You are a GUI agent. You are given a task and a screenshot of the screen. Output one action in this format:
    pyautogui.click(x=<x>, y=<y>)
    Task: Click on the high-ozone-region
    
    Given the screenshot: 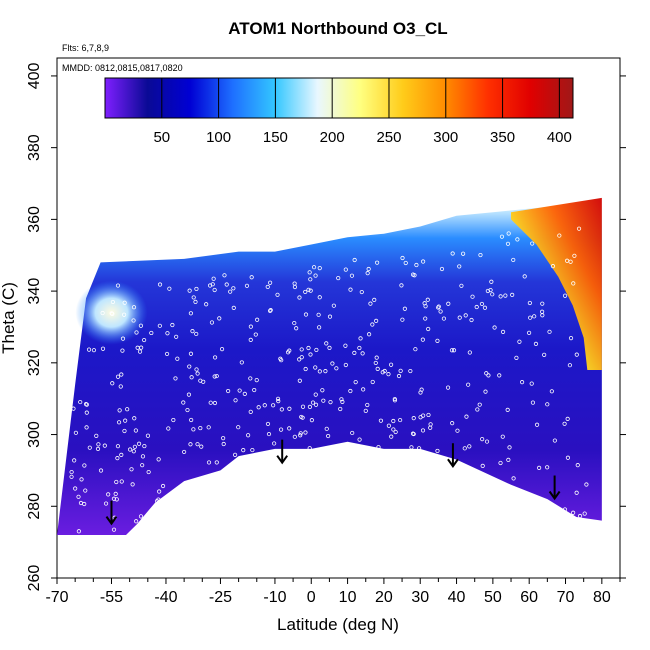 What is the action you would take?
    pyautogui.click(x=556, y=283)
    